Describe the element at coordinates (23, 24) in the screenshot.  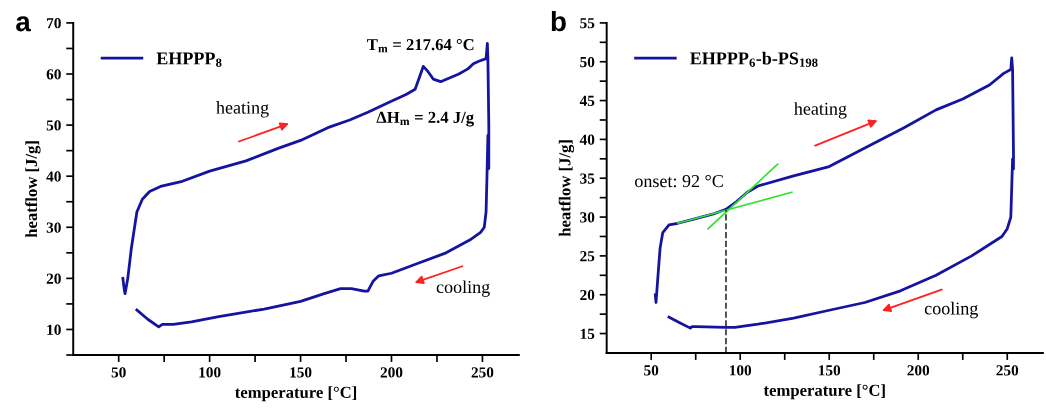
I see `chart-title: a` at that location.